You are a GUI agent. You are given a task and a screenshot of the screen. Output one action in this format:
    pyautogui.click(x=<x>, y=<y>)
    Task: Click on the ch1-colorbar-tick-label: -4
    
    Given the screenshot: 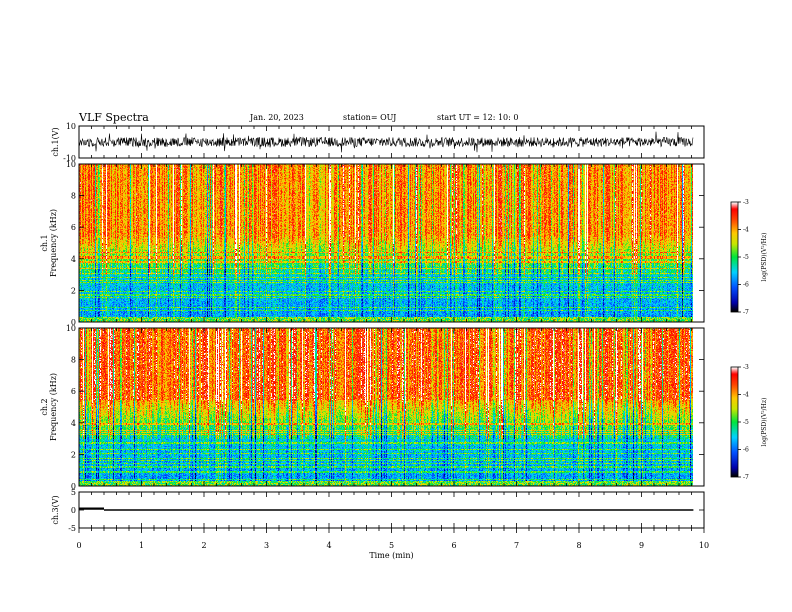 What is the action you would take?
    pyautogui.click(x=746, y=230)
    